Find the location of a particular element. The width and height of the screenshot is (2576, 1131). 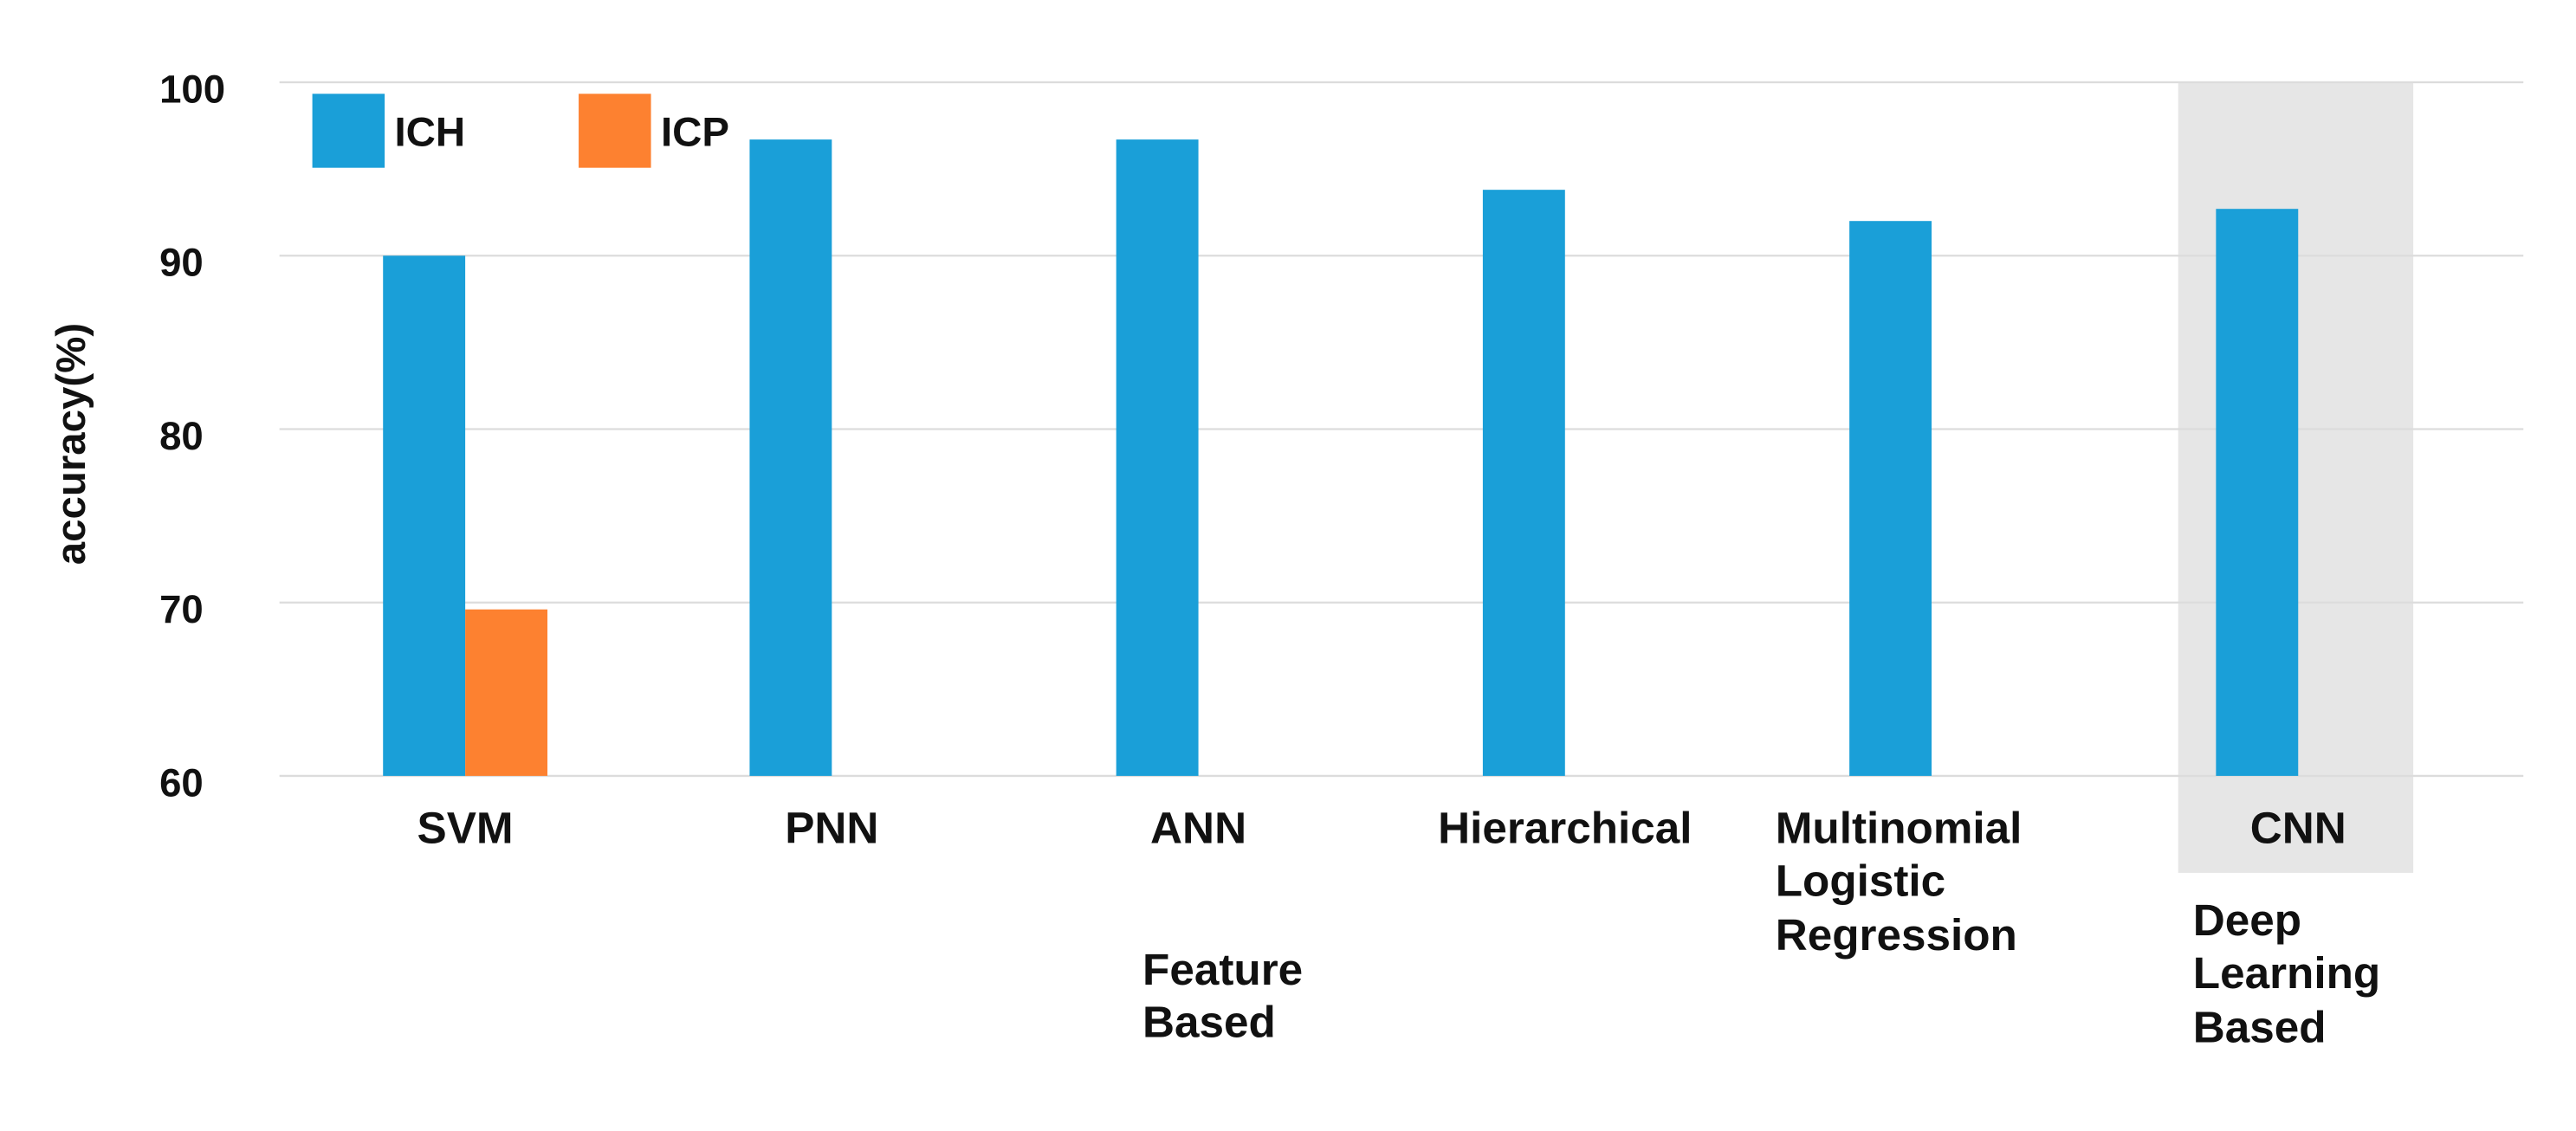

x-tick-label: SVM is located at coordinates (465, 829).